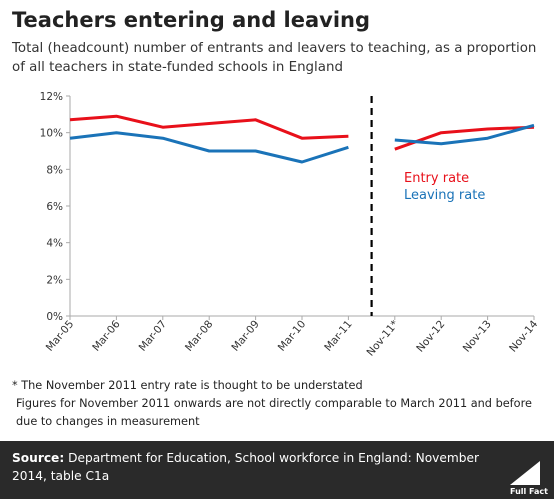 The image size is (554, 499). What do you see at coordinates (477, 336) in the screenshot?
I see `x-tick-label: Nov-13` at bounding box center [477, 336].